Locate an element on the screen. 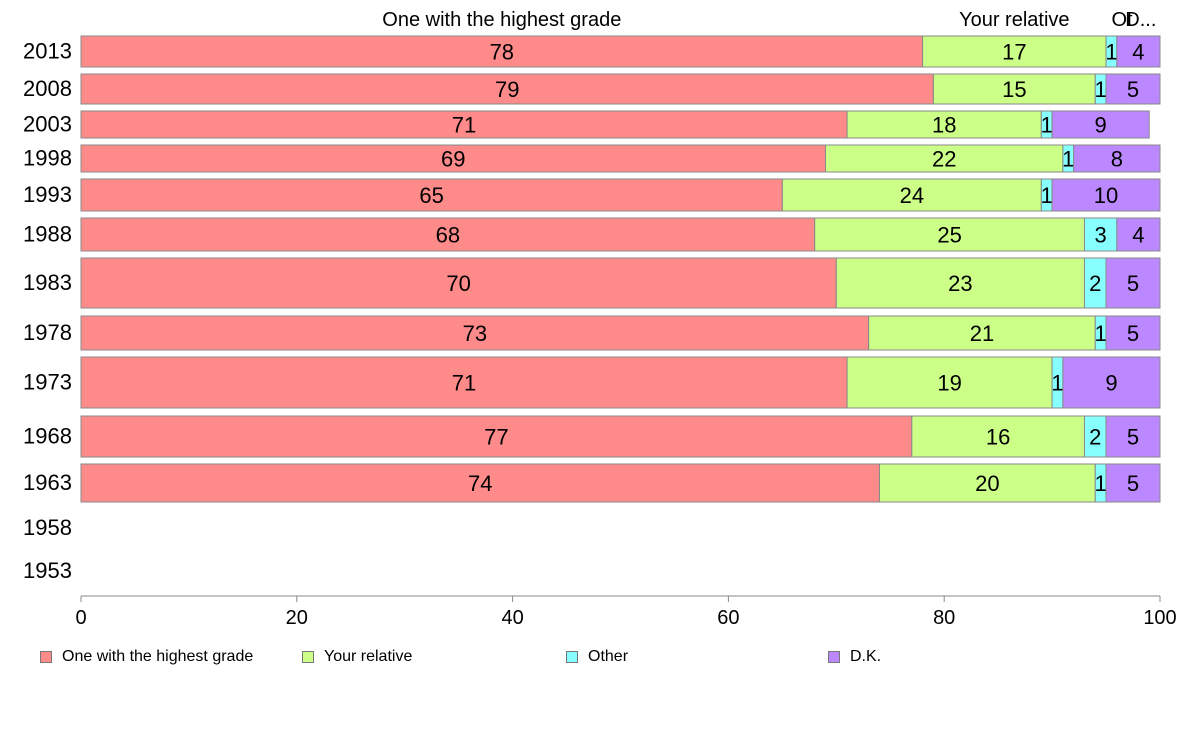  data-label: 68 is located at coordinates (448, 235).